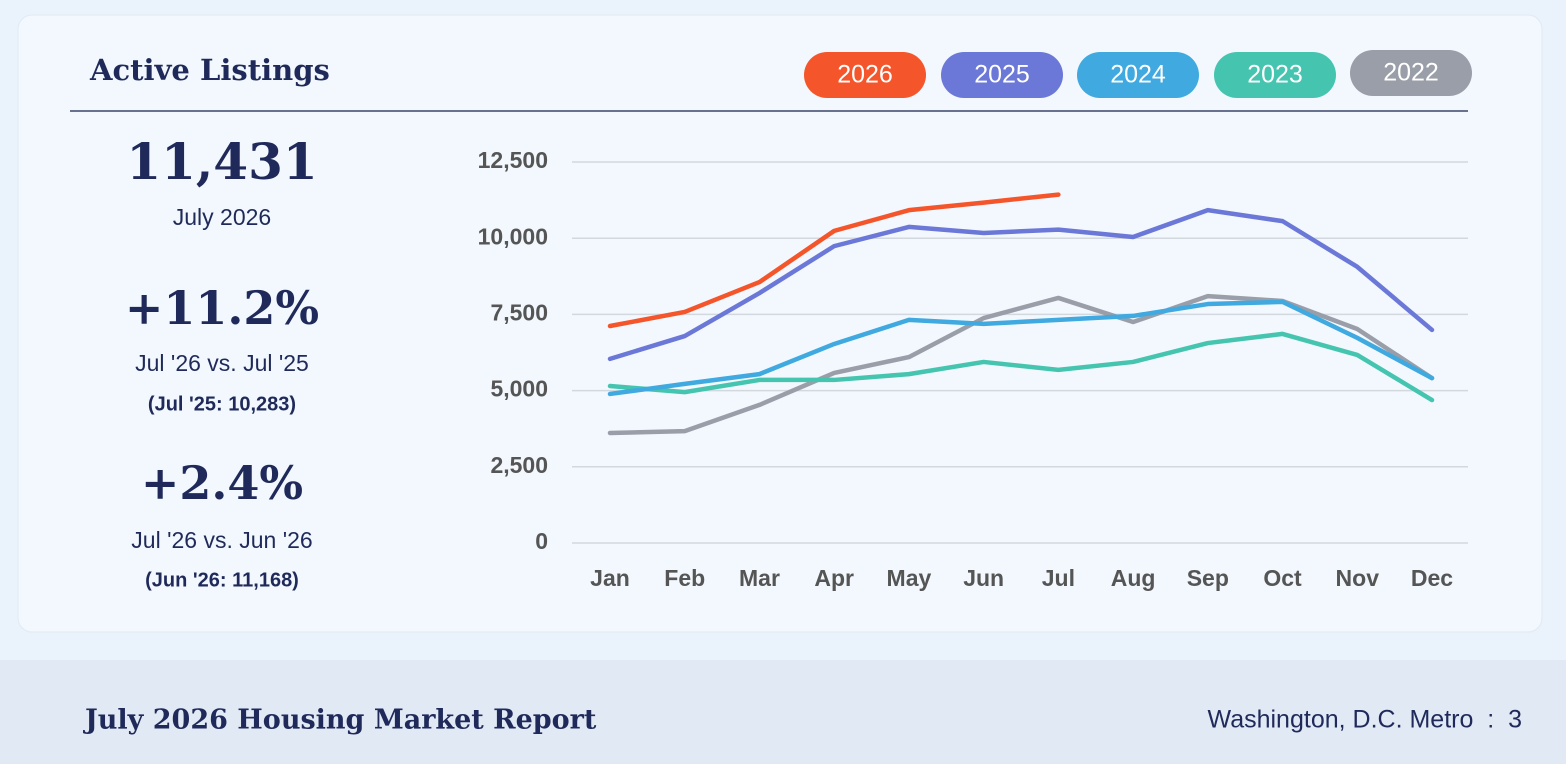  I want to click on footer-location: Washington, D.C. Metro : 3, so click(1365, 720).